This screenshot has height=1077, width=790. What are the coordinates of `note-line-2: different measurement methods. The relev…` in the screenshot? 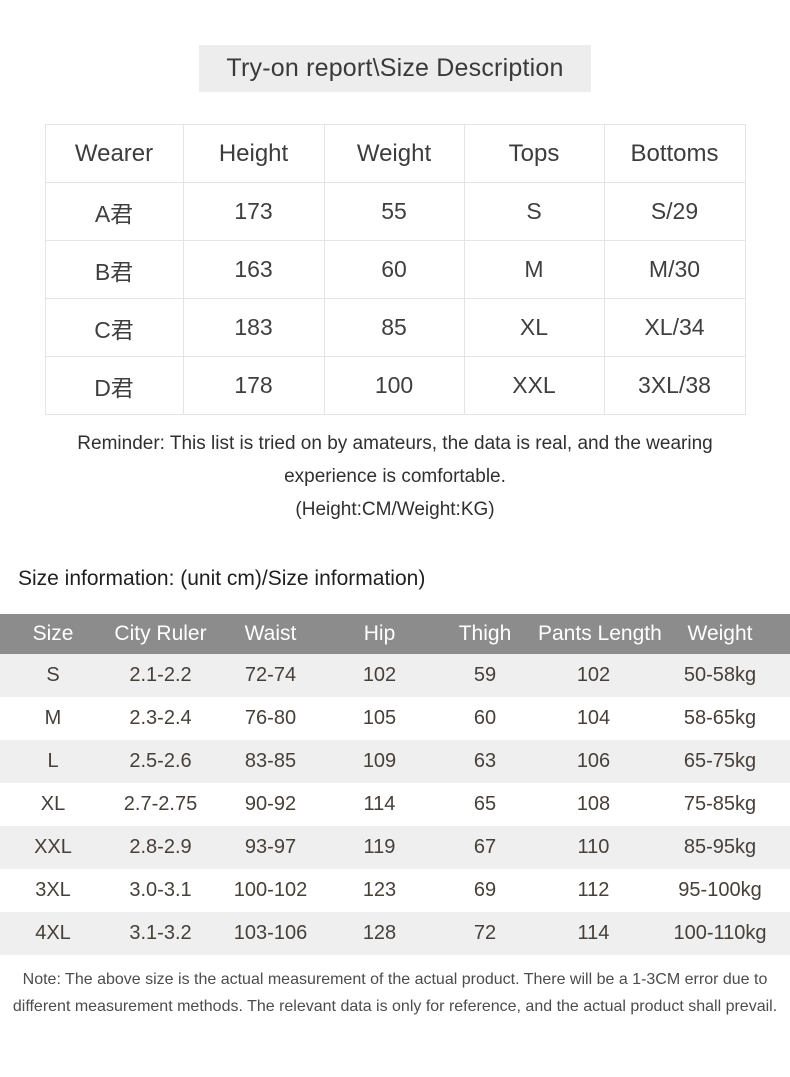 It's located at (395, 1006).